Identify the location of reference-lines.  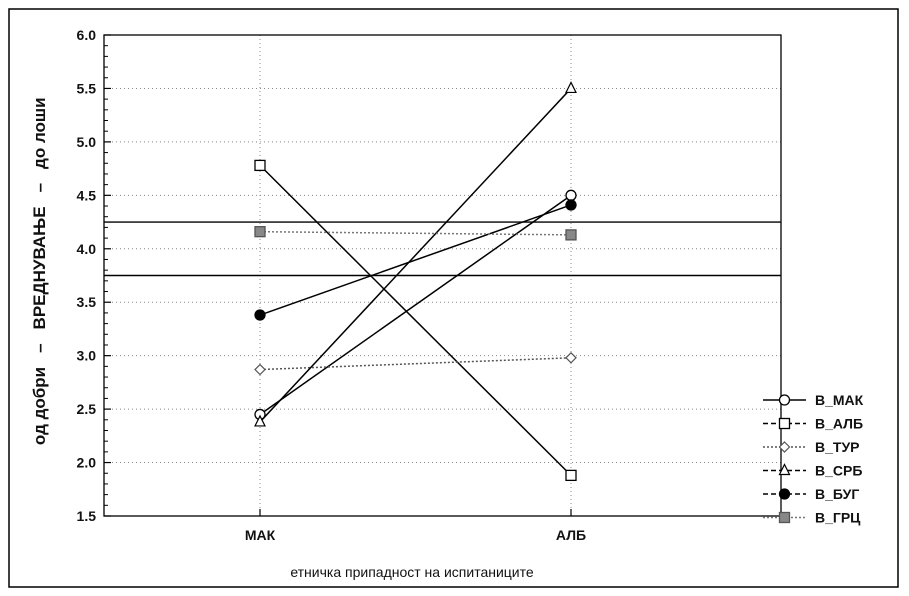
(442, 249).